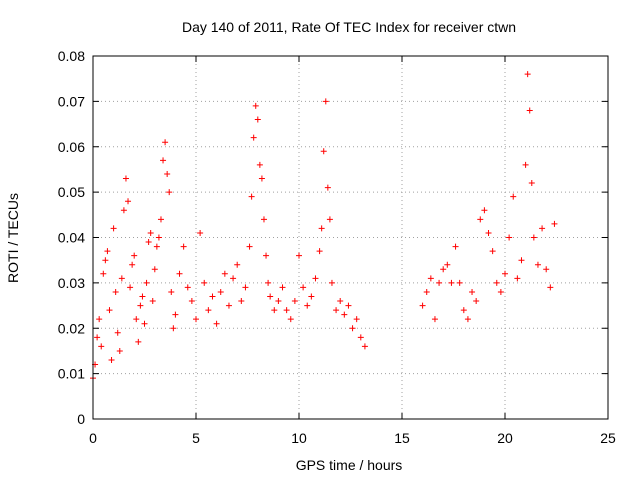 This screenshot has width=640, height=480. What do you see at coordinates (349, 465) in the screenshot?
I see `x-axis-label: GPS time / hours` at bounding box center [349, 465].